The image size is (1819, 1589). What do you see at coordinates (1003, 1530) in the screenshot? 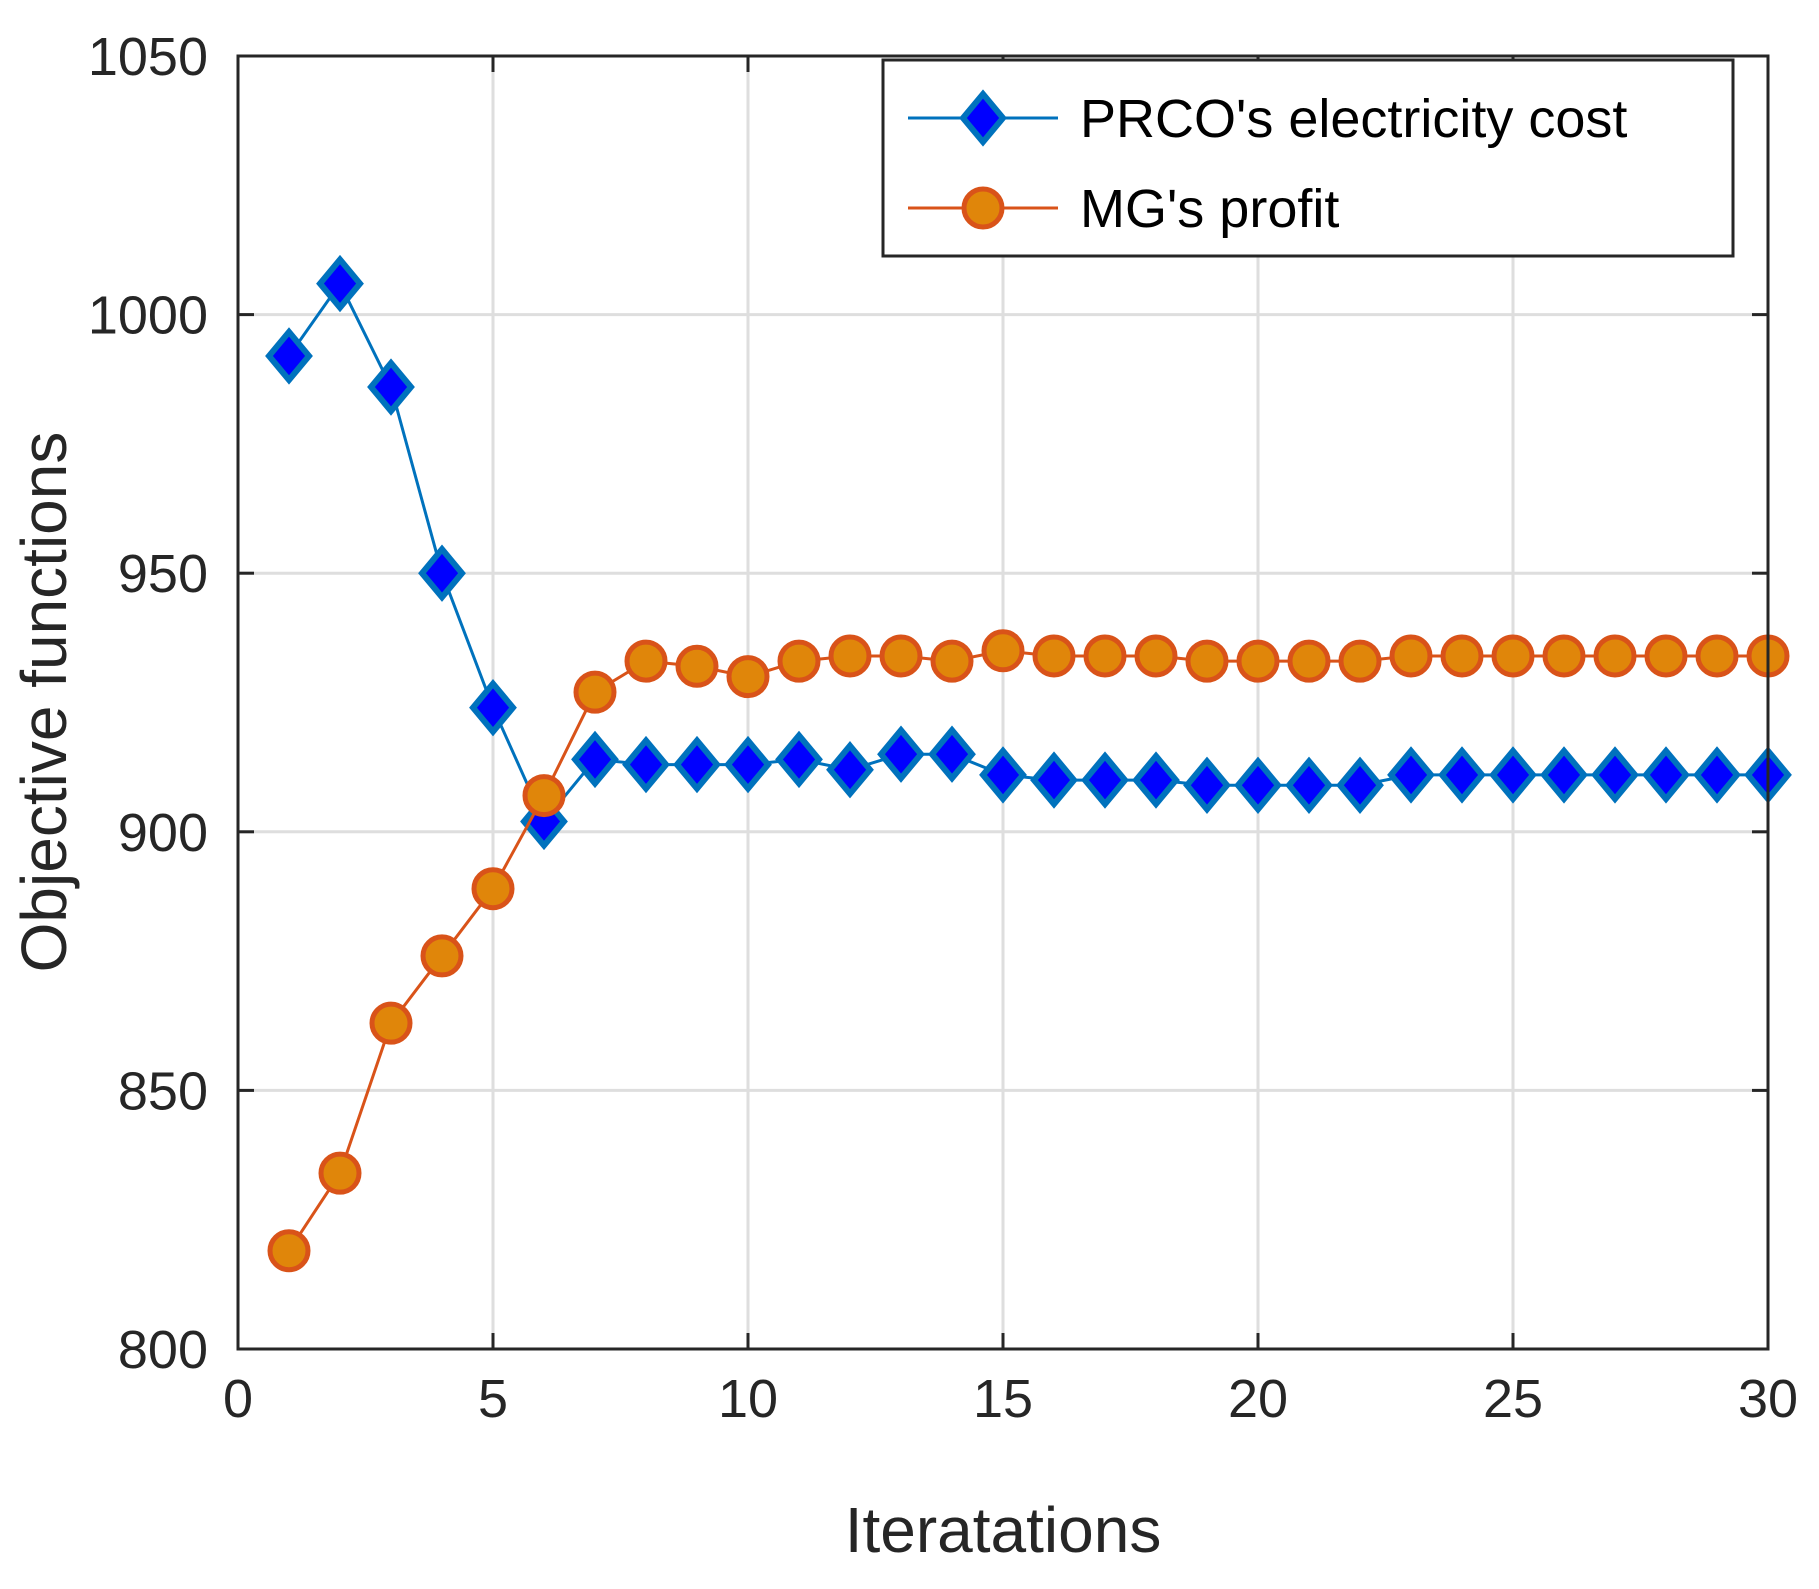
I see `x-axis-label: Iteratations` at bounding box center [1003, 1530].